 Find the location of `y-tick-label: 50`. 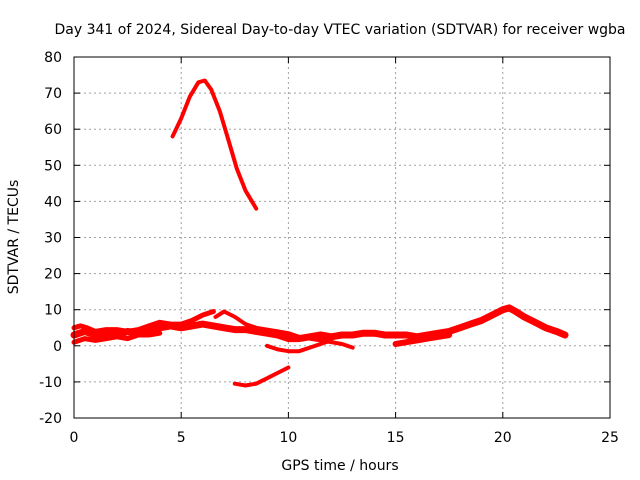

y-tick-label: 50 is located at coordinates (53, 166).